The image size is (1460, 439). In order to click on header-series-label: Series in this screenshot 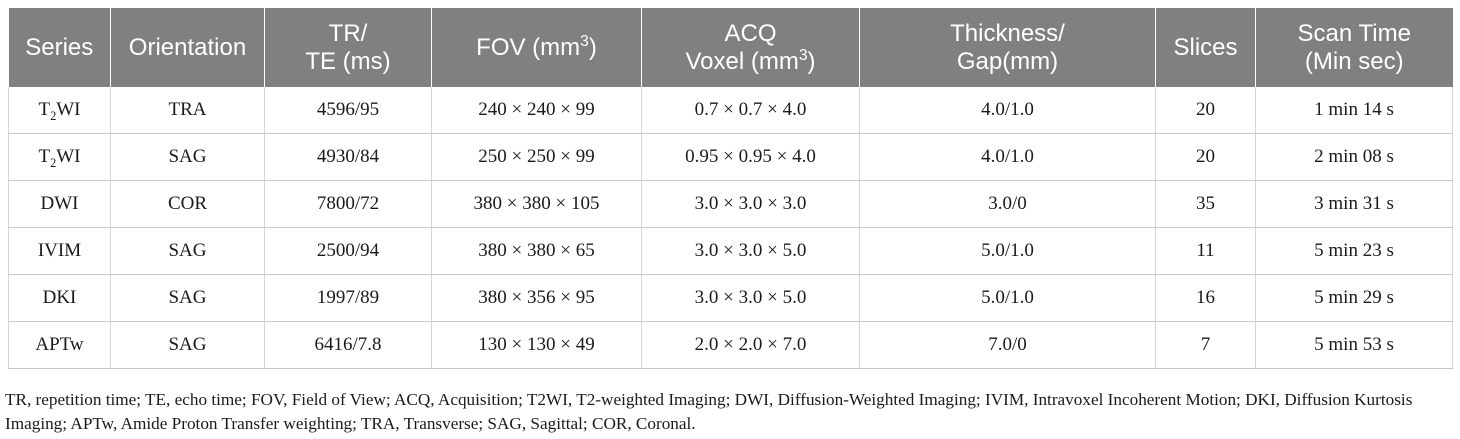, I will do `click(59, 47)`.